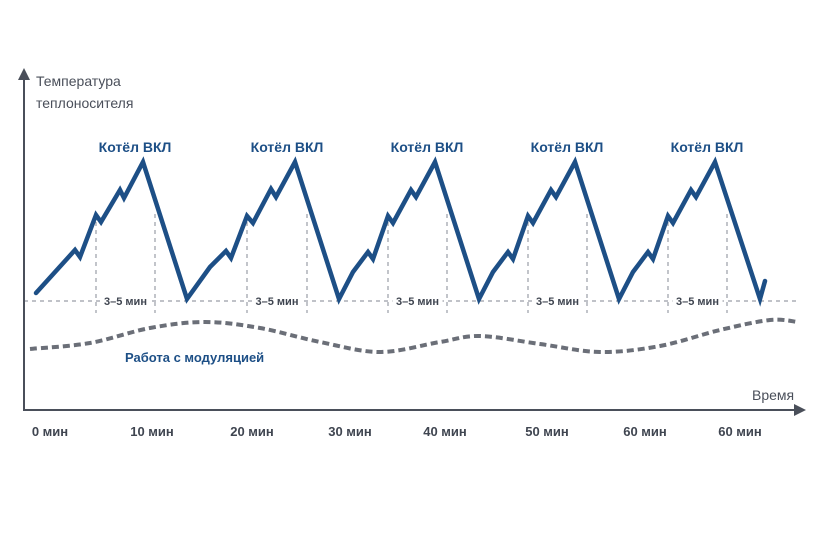 Image resolution: width=840 pixels, height=560 pixels. Describe the element at coordinates (411, 263) in the screenshot. I see `interval-guides` at that location.